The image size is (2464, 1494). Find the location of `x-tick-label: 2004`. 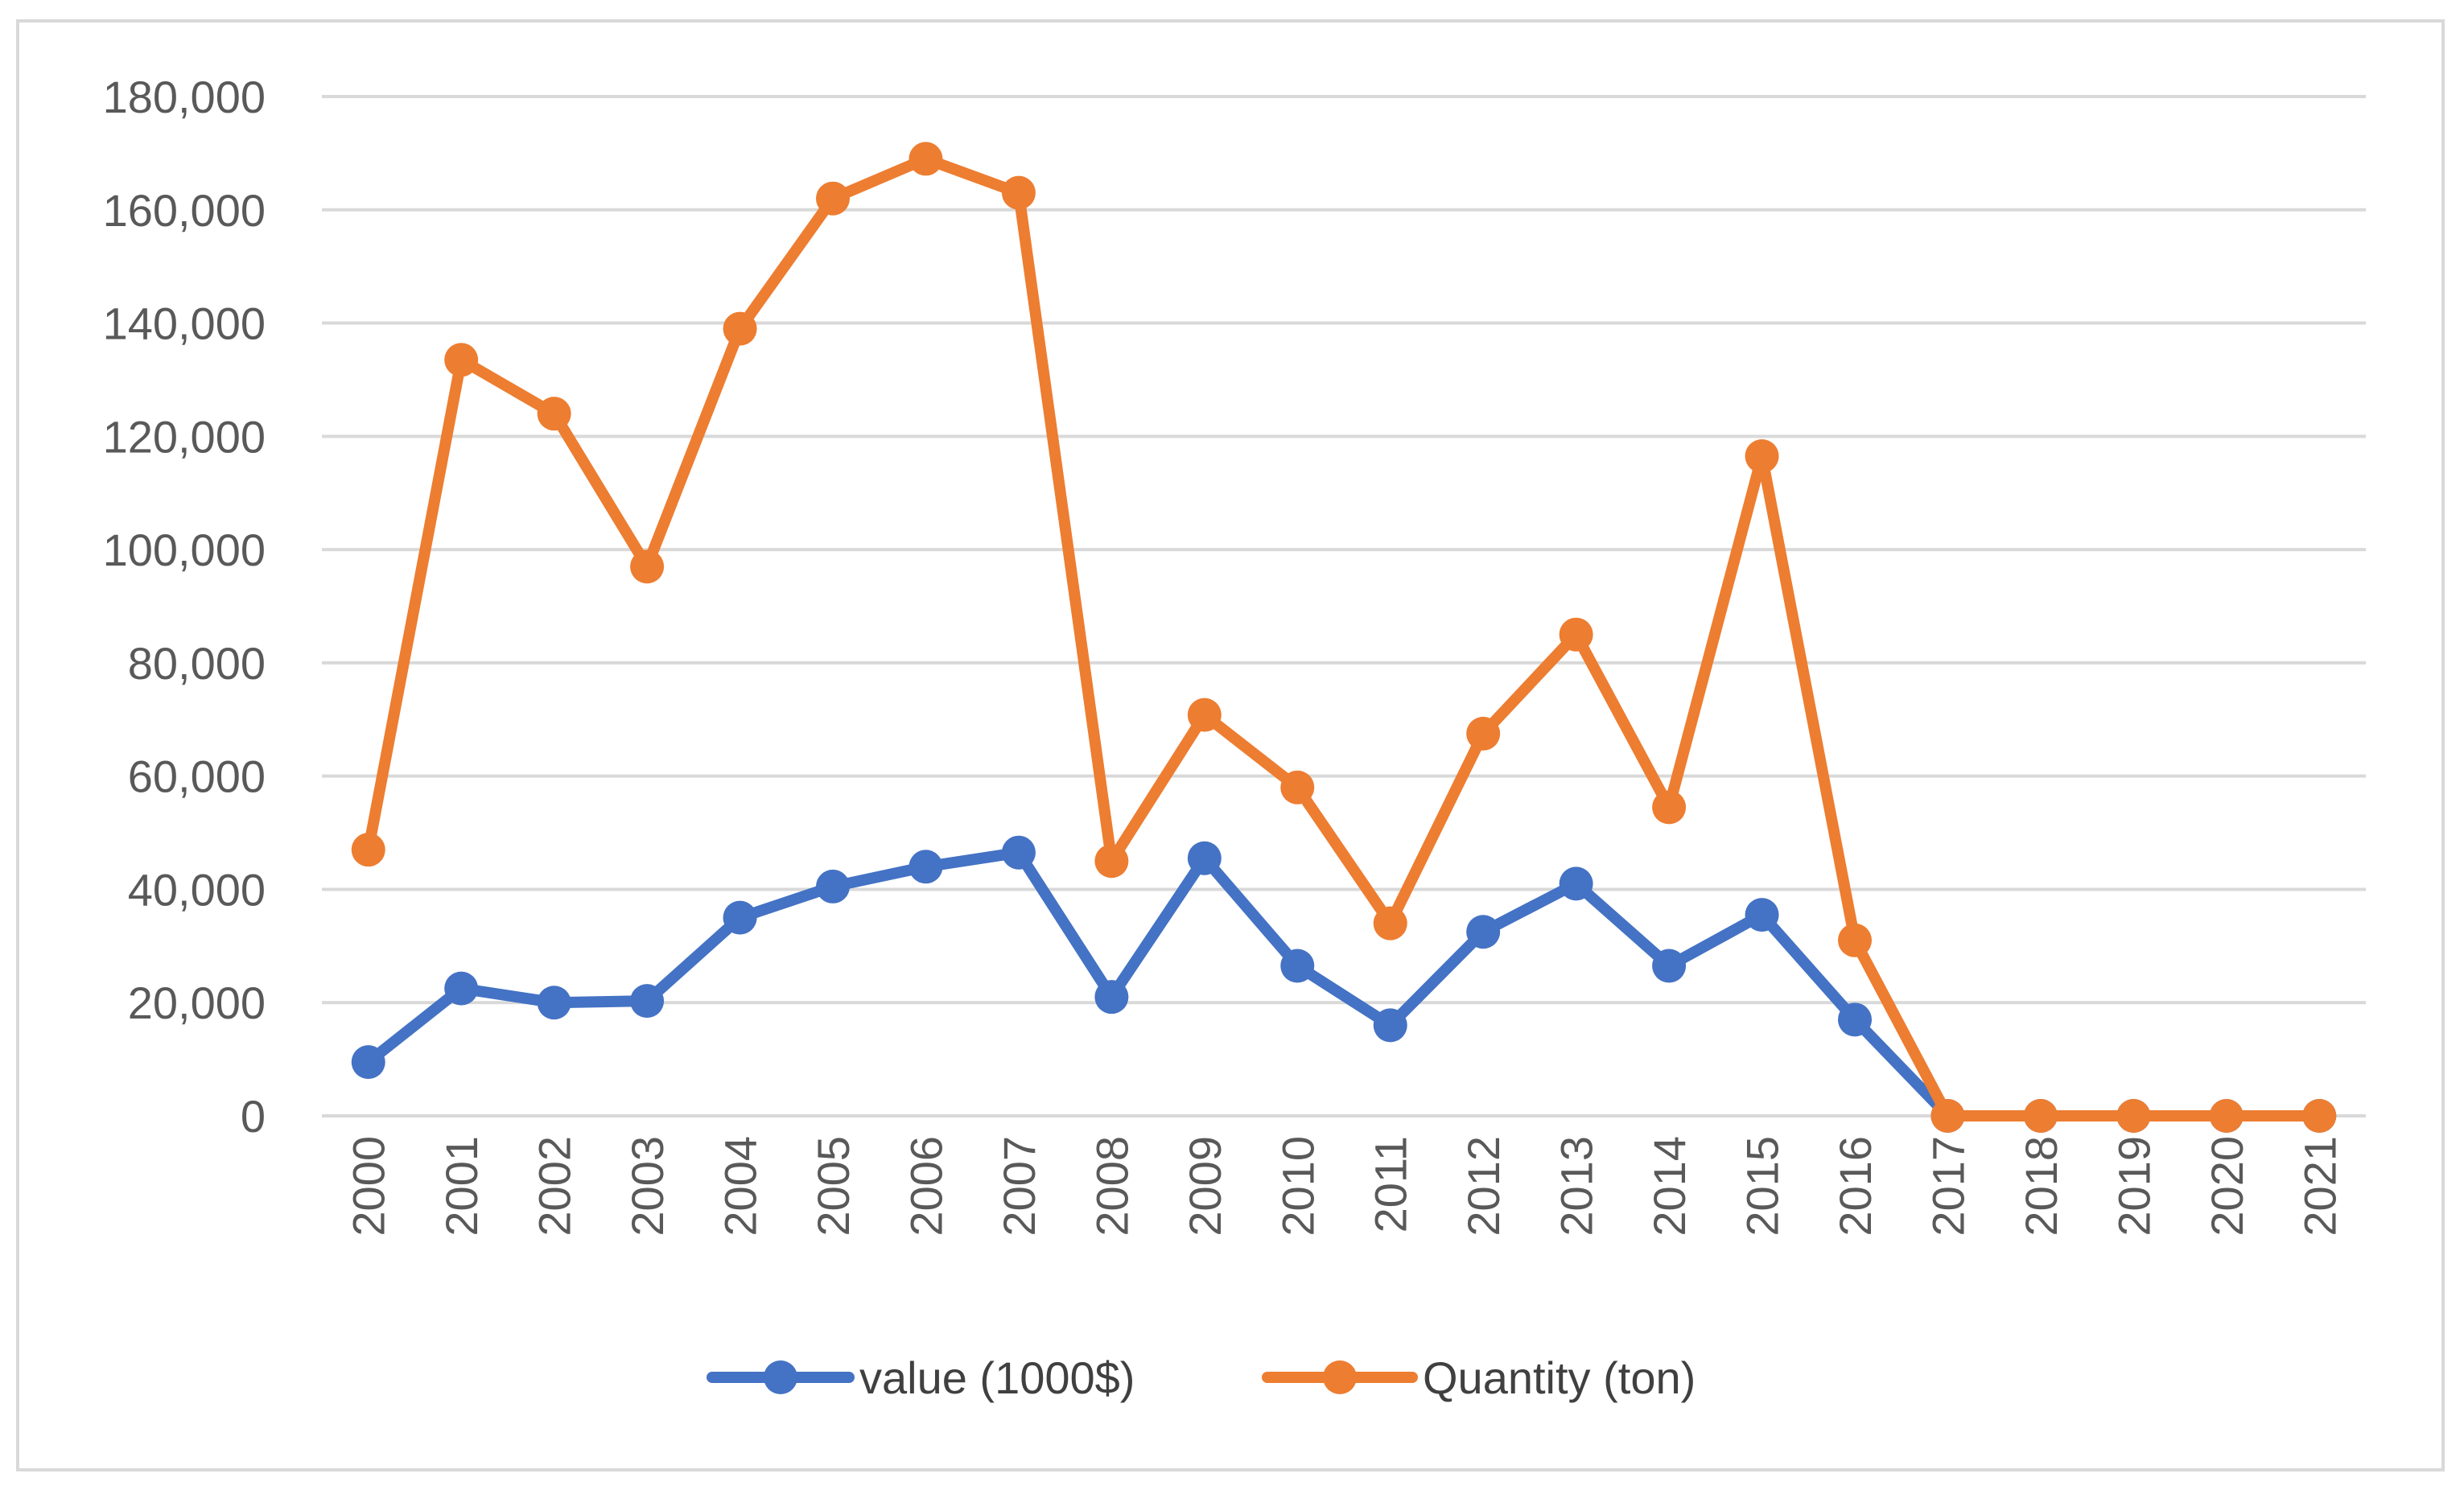

x-tick-label: 2004 is located at coordinates (740, 1186).